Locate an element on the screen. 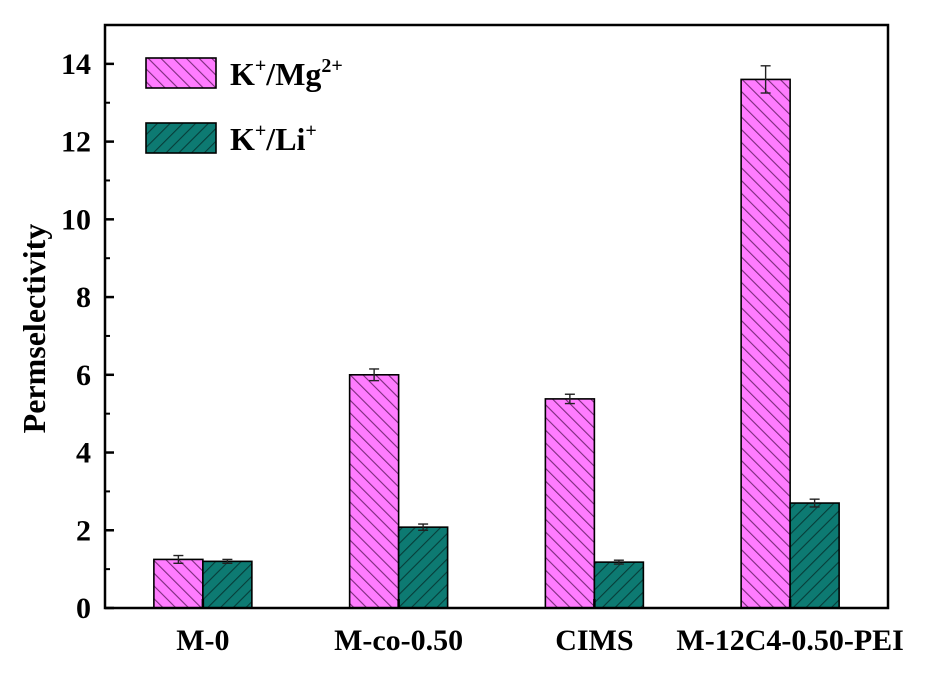 This screenshot has height=678, width=928. y-tick-label: 4 is located at coordinates (83, 453).